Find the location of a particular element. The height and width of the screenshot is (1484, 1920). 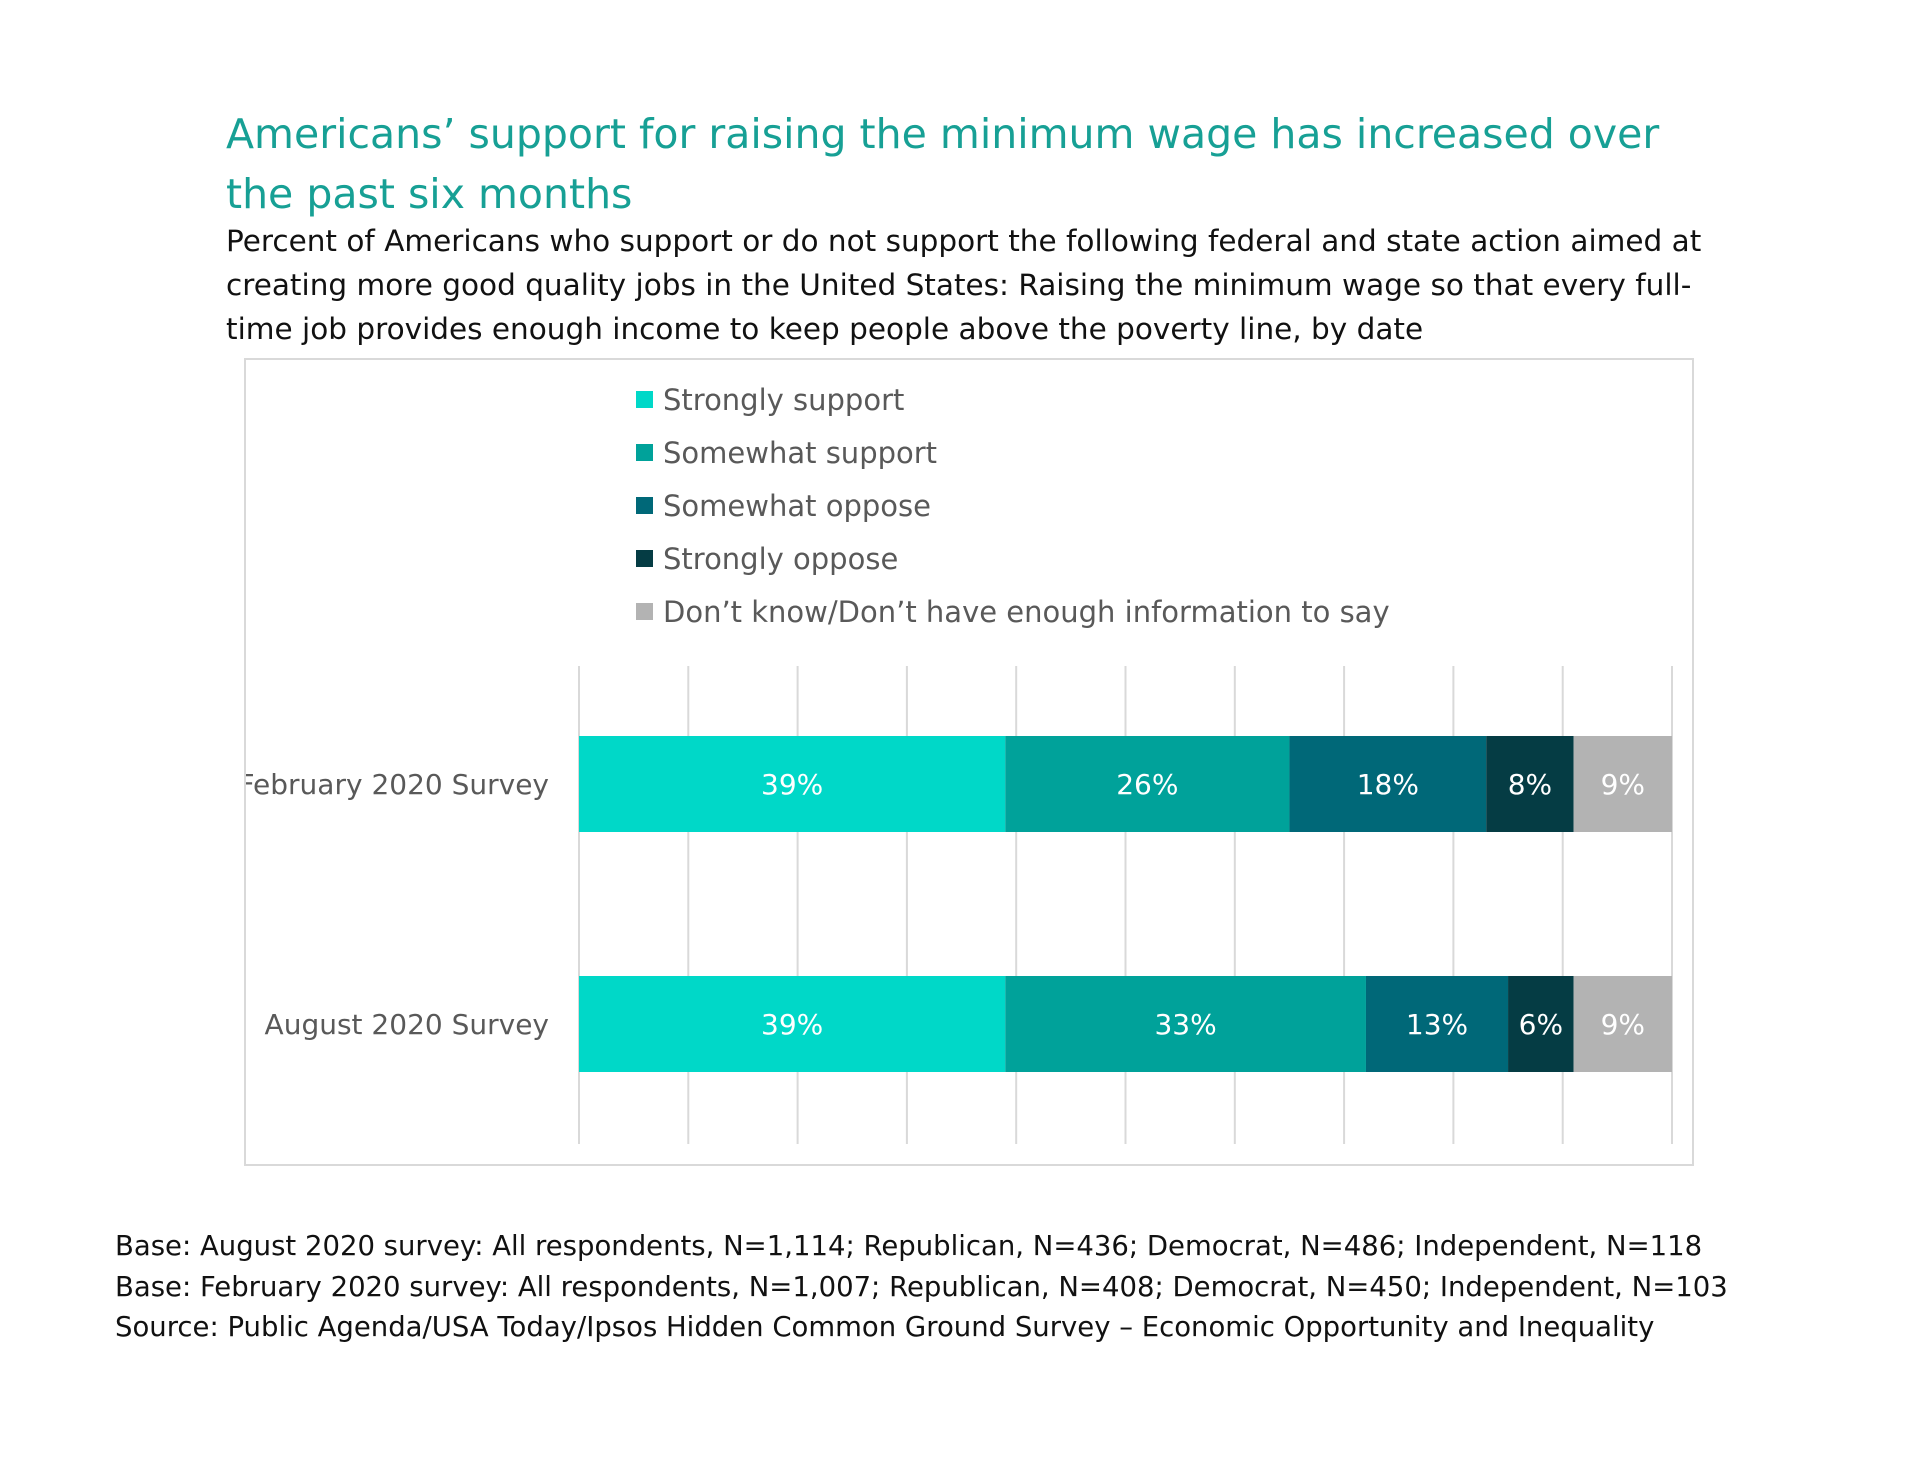

data-label-2-3: 13% is located at coordinates (1437, 1024).